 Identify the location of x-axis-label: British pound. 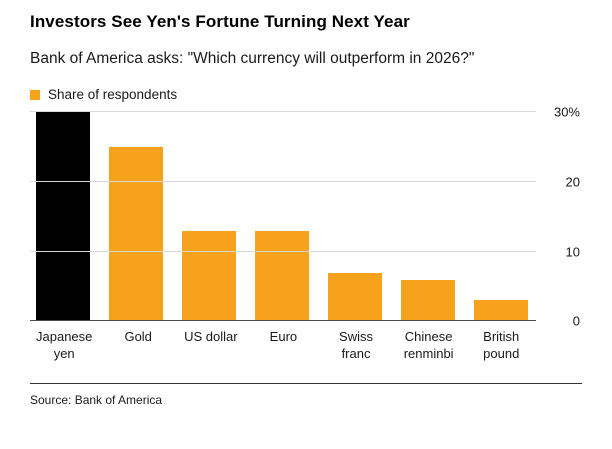
(501, 345).